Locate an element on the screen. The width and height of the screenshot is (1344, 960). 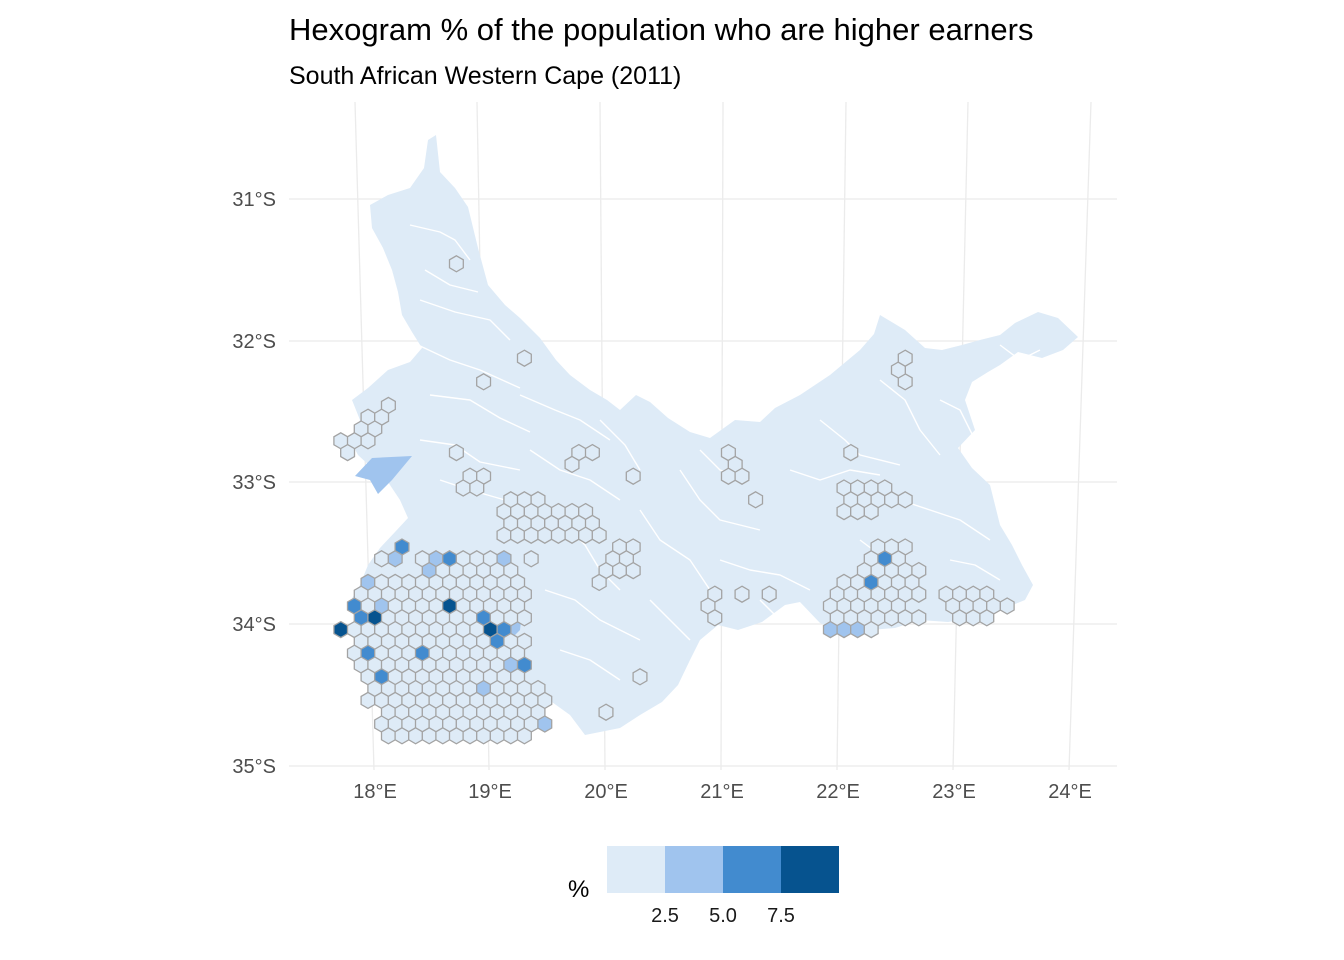
inland-water-patch is located at coordinates (383, 475).